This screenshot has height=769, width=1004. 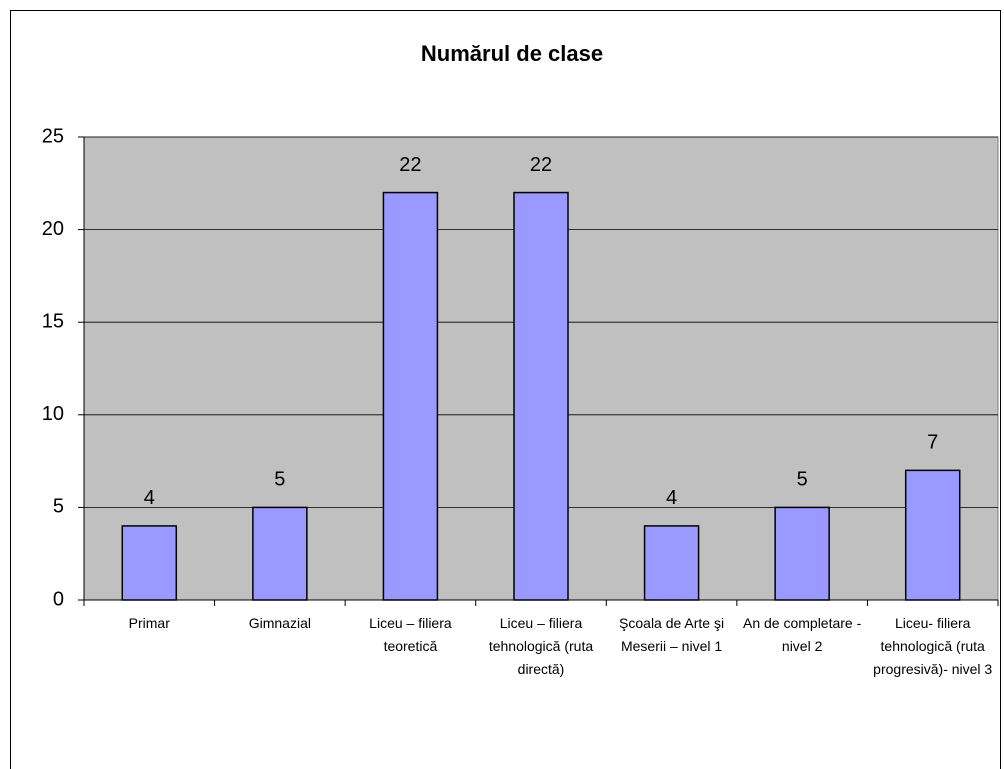 What do you see at coordinates (53, 229) in the screenshot?
I see `y-tick-label: 20` at bounding box center [53, 229].